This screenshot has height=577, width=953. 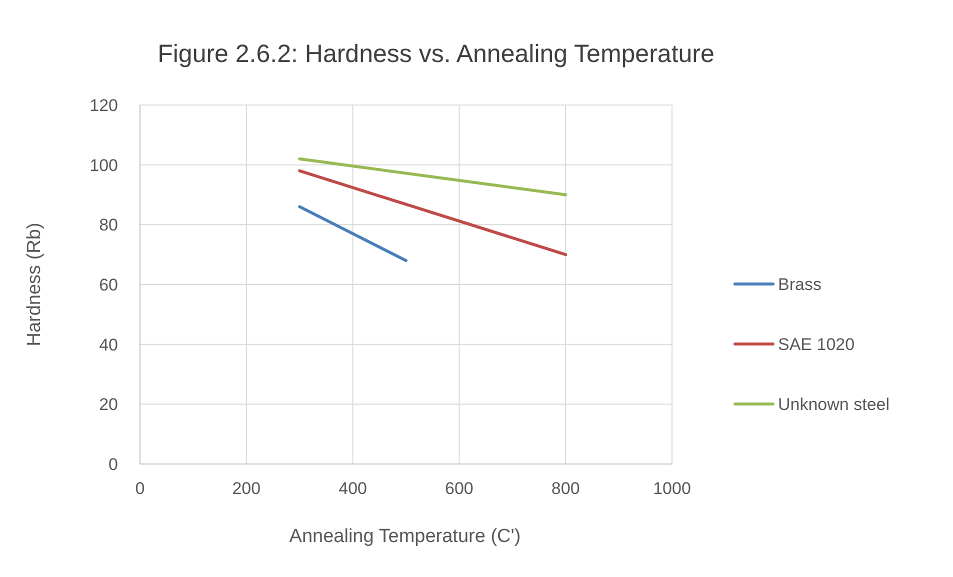 I want to click on y-tick-label: 80, so click(x=108, y=225).